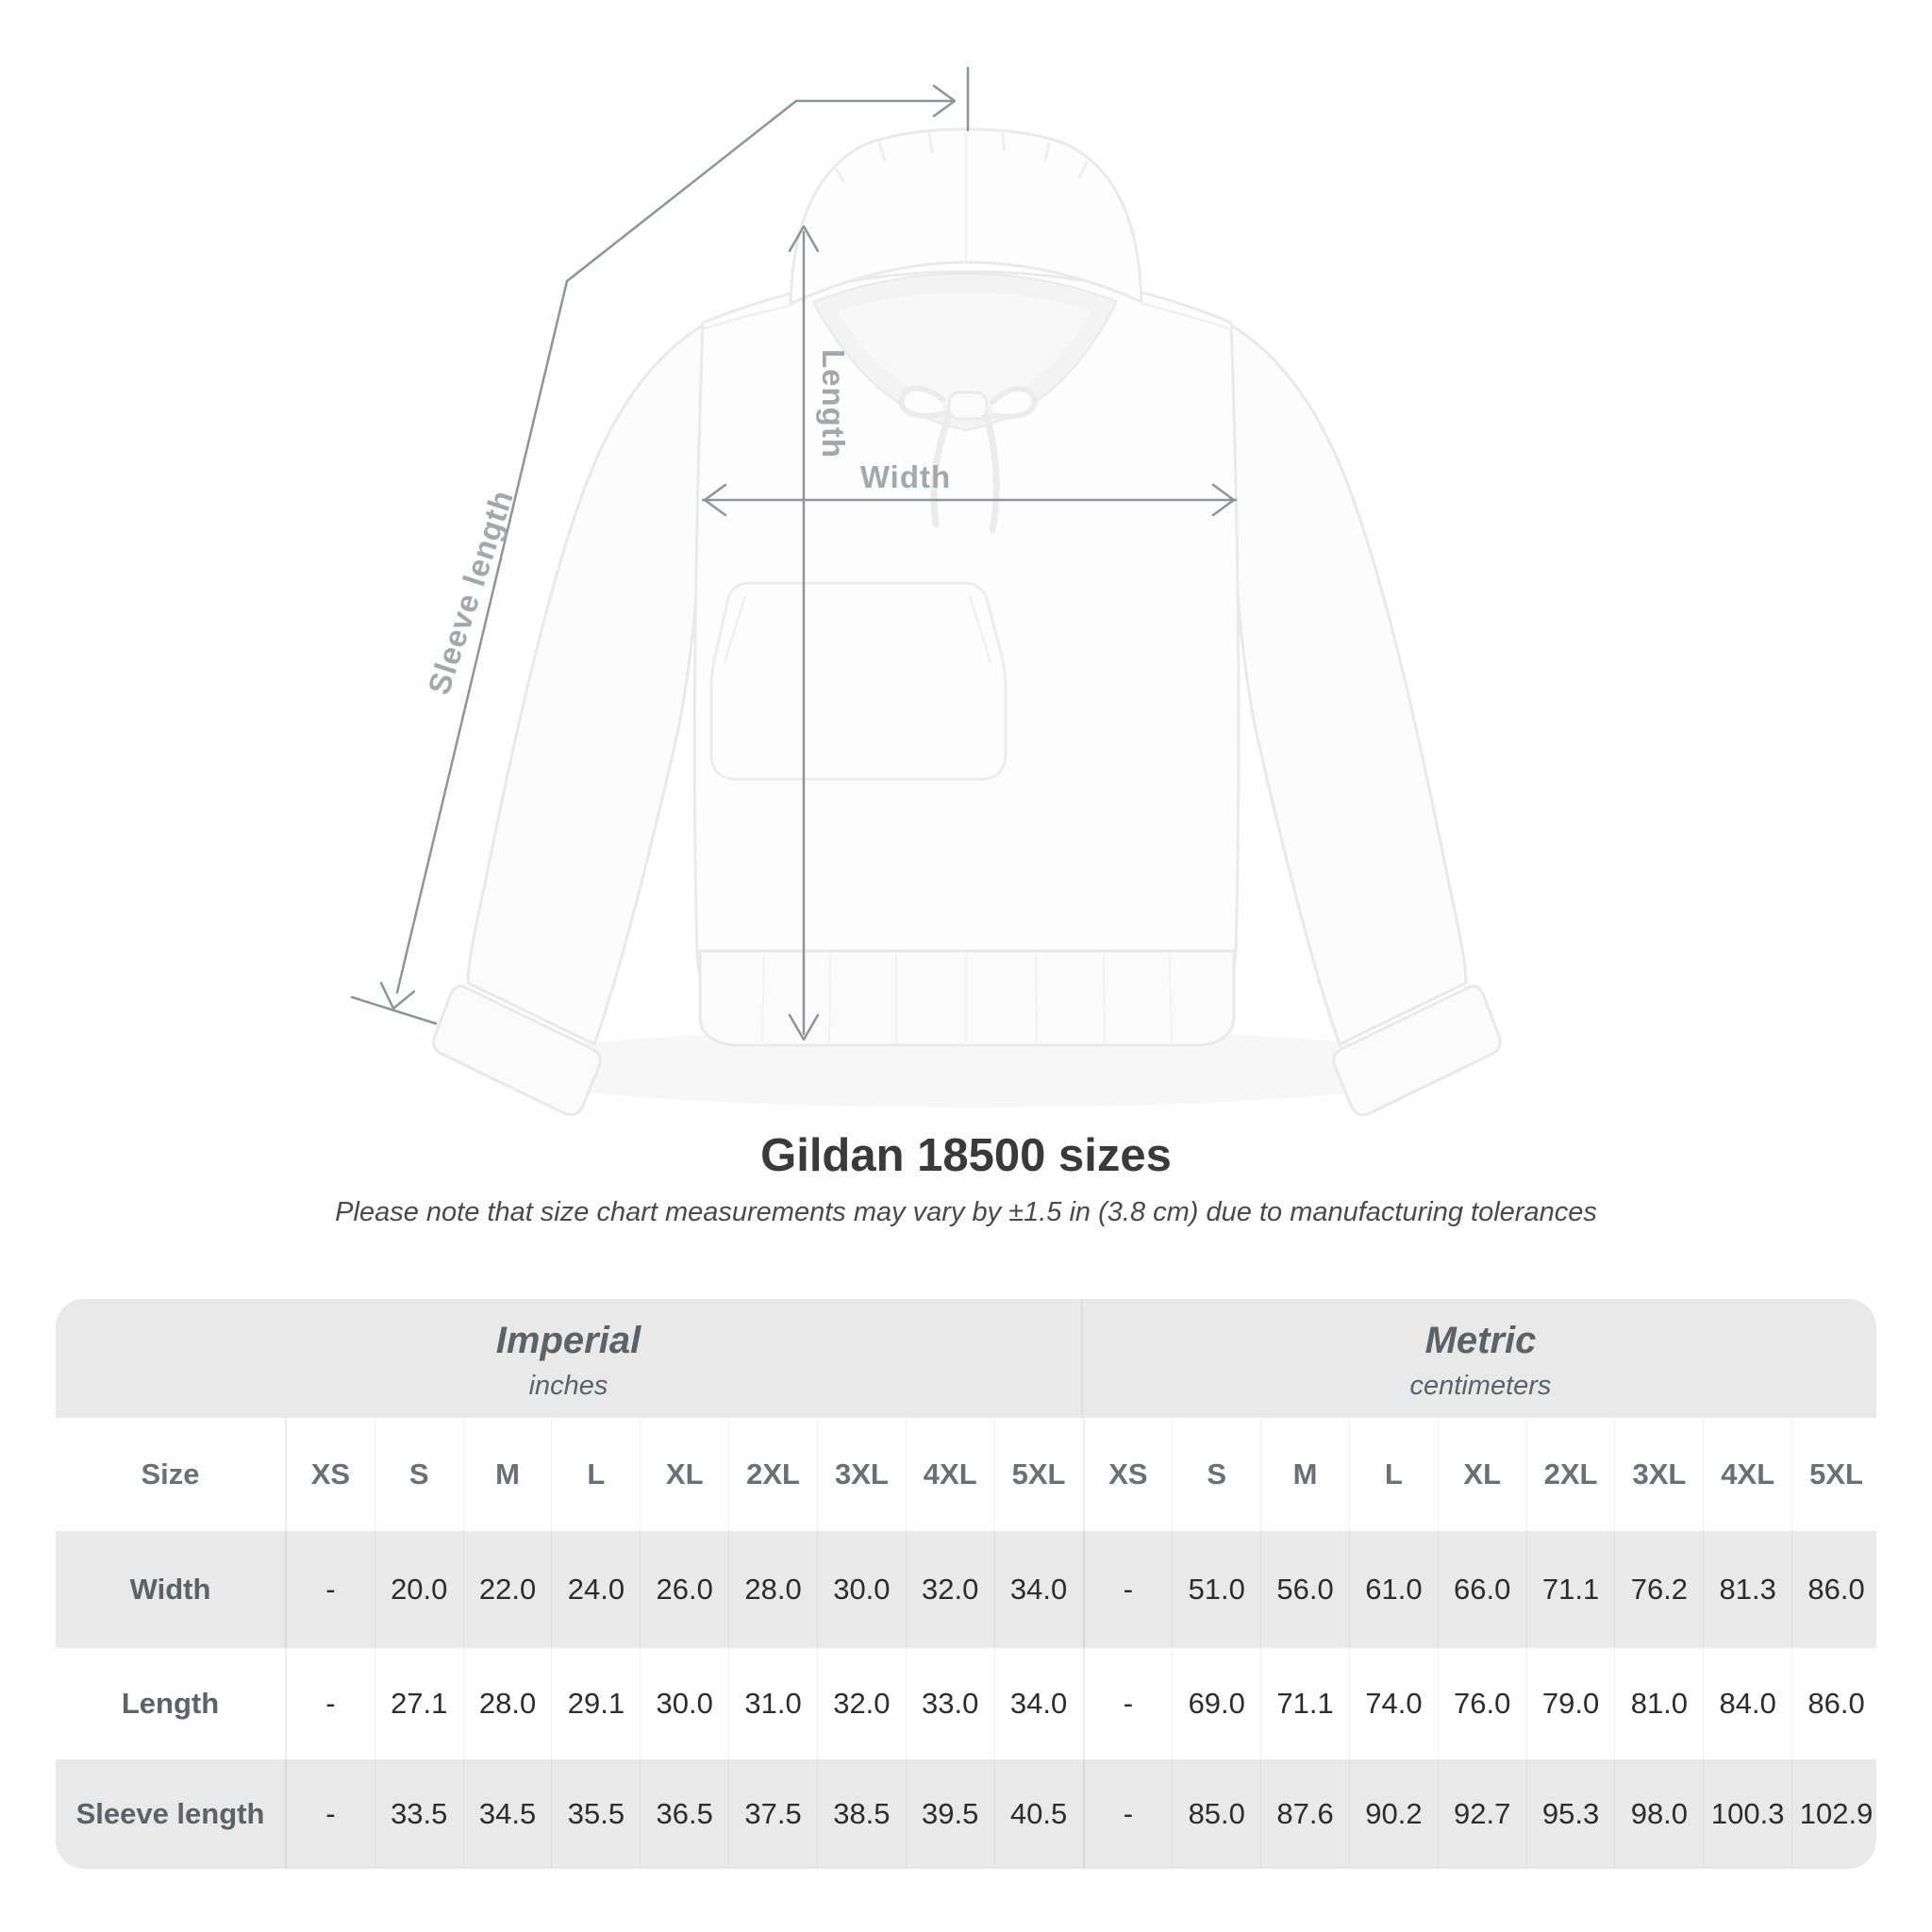 This screenshot has height=1932, width=1932. Describe the element at coordinates (966, 1155) in the screenshot. I see `page-title: Gildan 18500 sizes` at that location.